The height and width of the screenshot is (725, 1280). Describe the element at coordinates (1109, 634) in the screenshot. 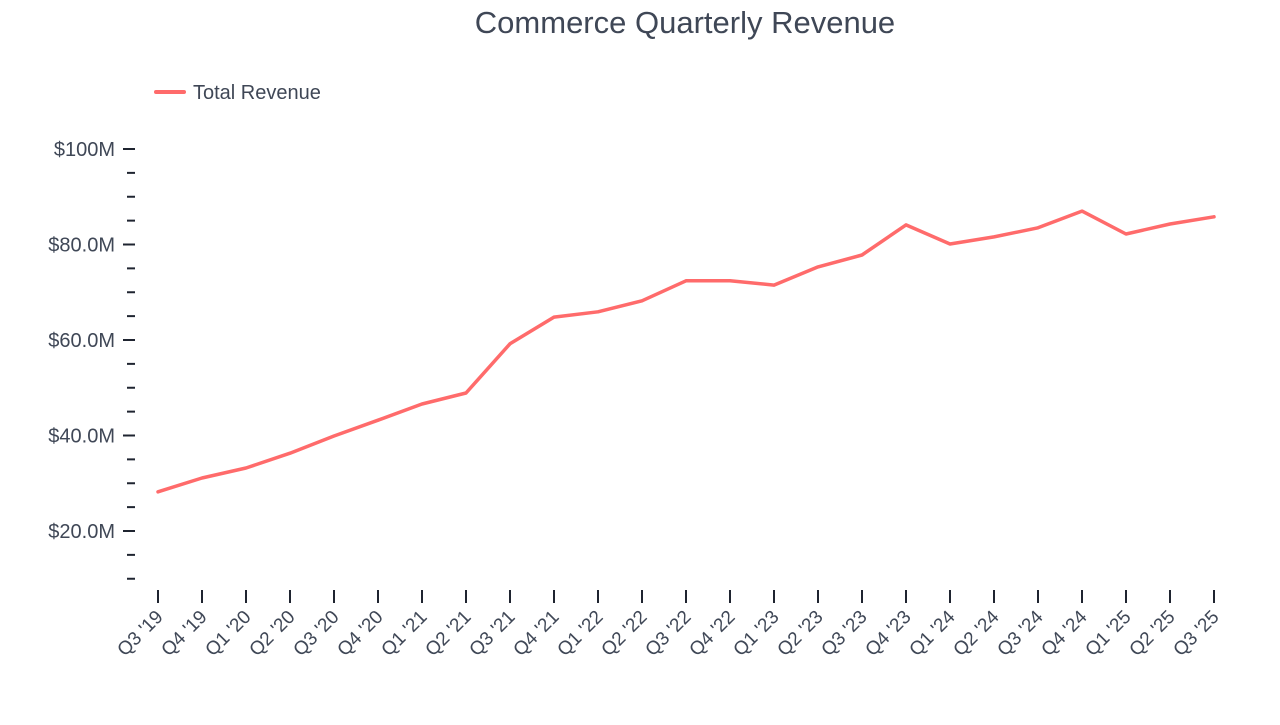

I see `x-tick-label: Q1 '25` at that location.